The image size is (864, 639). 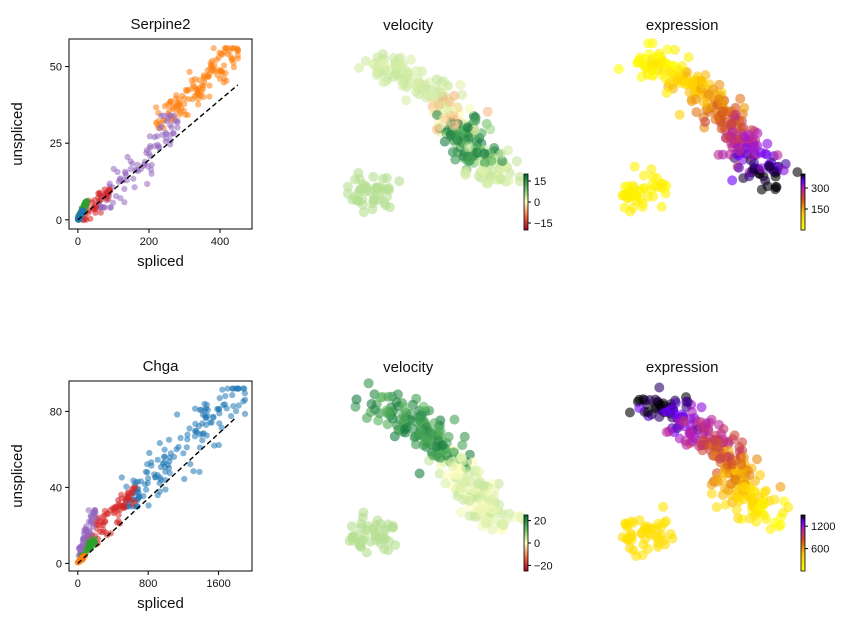 What do you see at coordinates (526, 543) in the screenshot?
I see `colorbar` at bounding box center [526, 543].